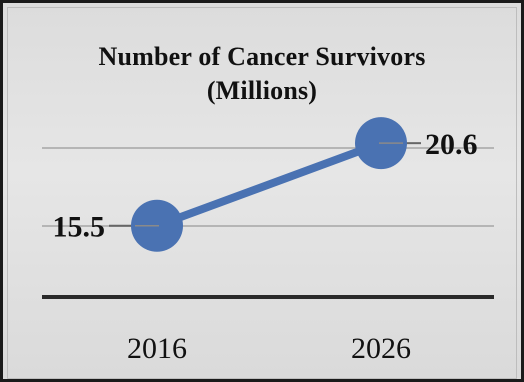 The width and height of the screenshot is (524, 382). I want to click on data-label: 15.5, so click(79, 227).